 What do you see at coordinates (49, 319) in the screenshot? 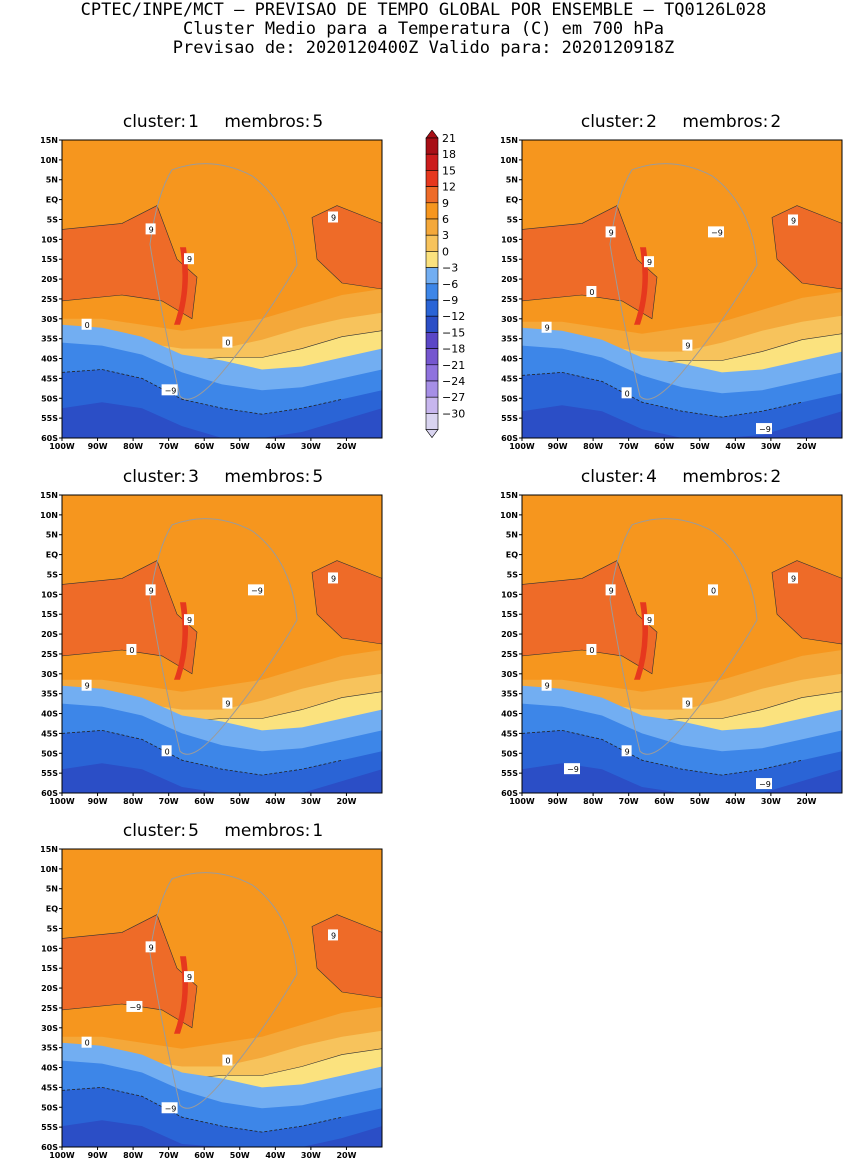
I see `lat-tick-label: 30S` at bounding box center [49, 319].